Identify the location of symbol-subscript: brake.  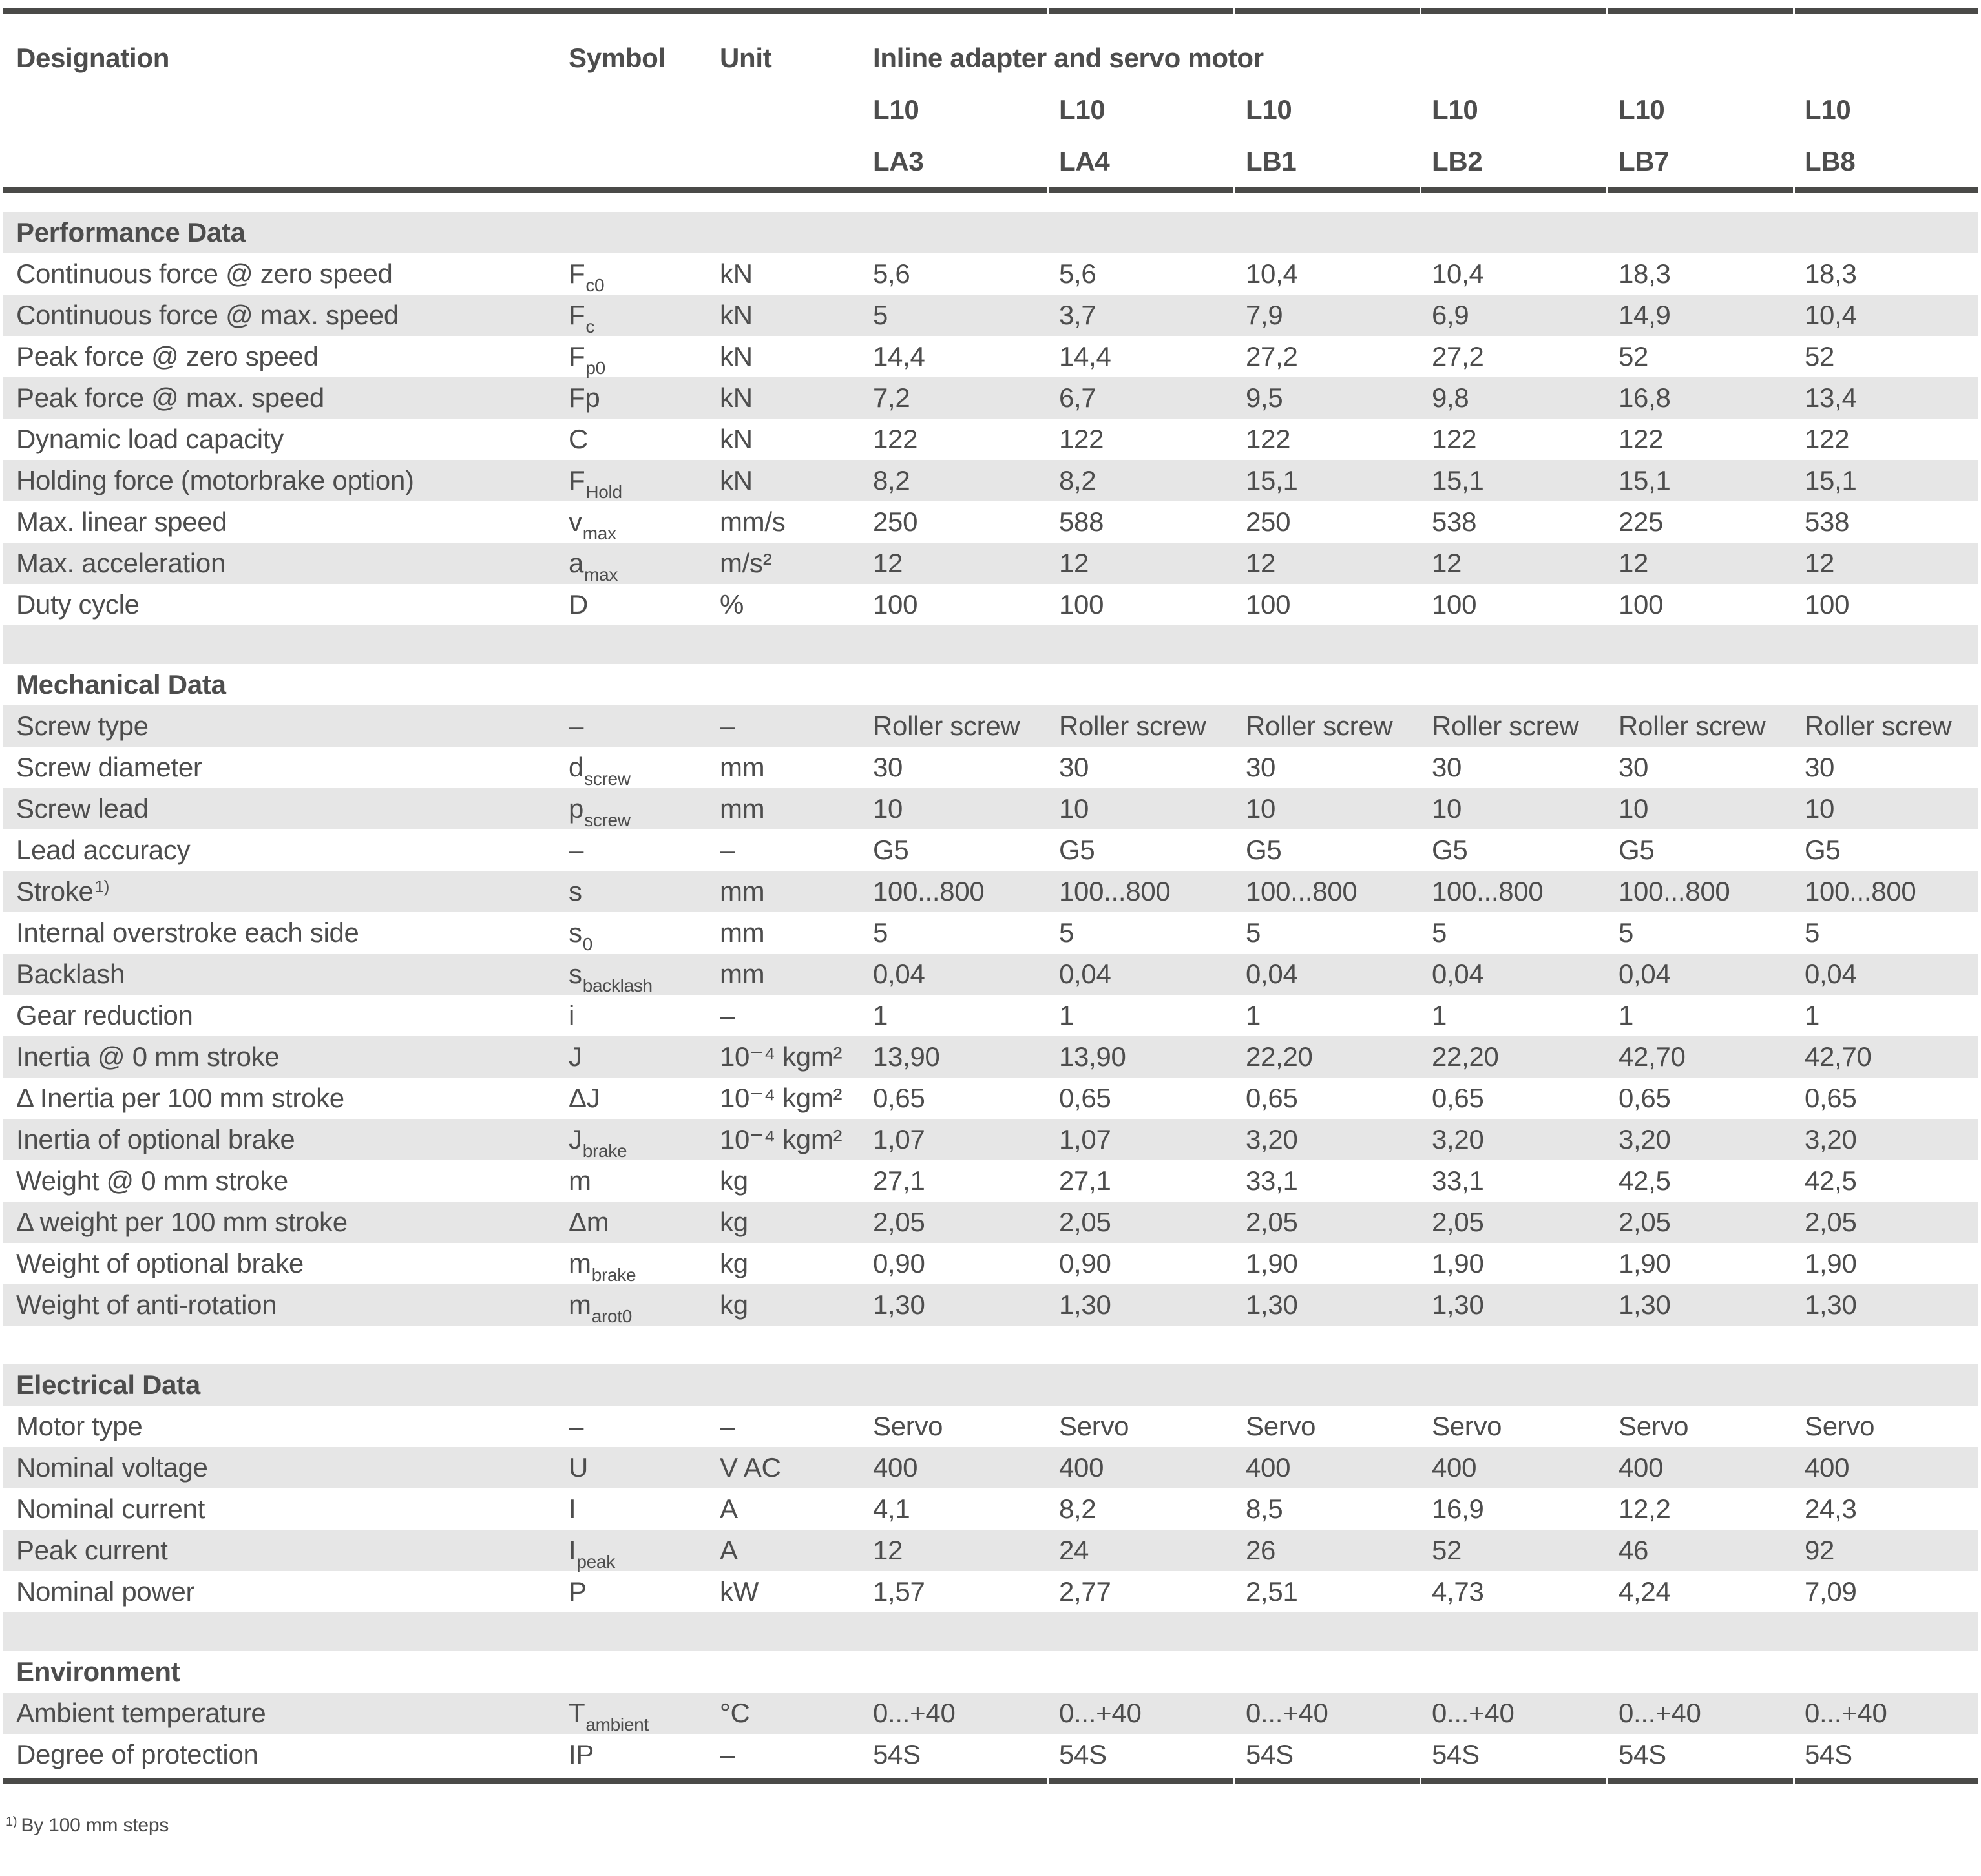
(613, 1275).